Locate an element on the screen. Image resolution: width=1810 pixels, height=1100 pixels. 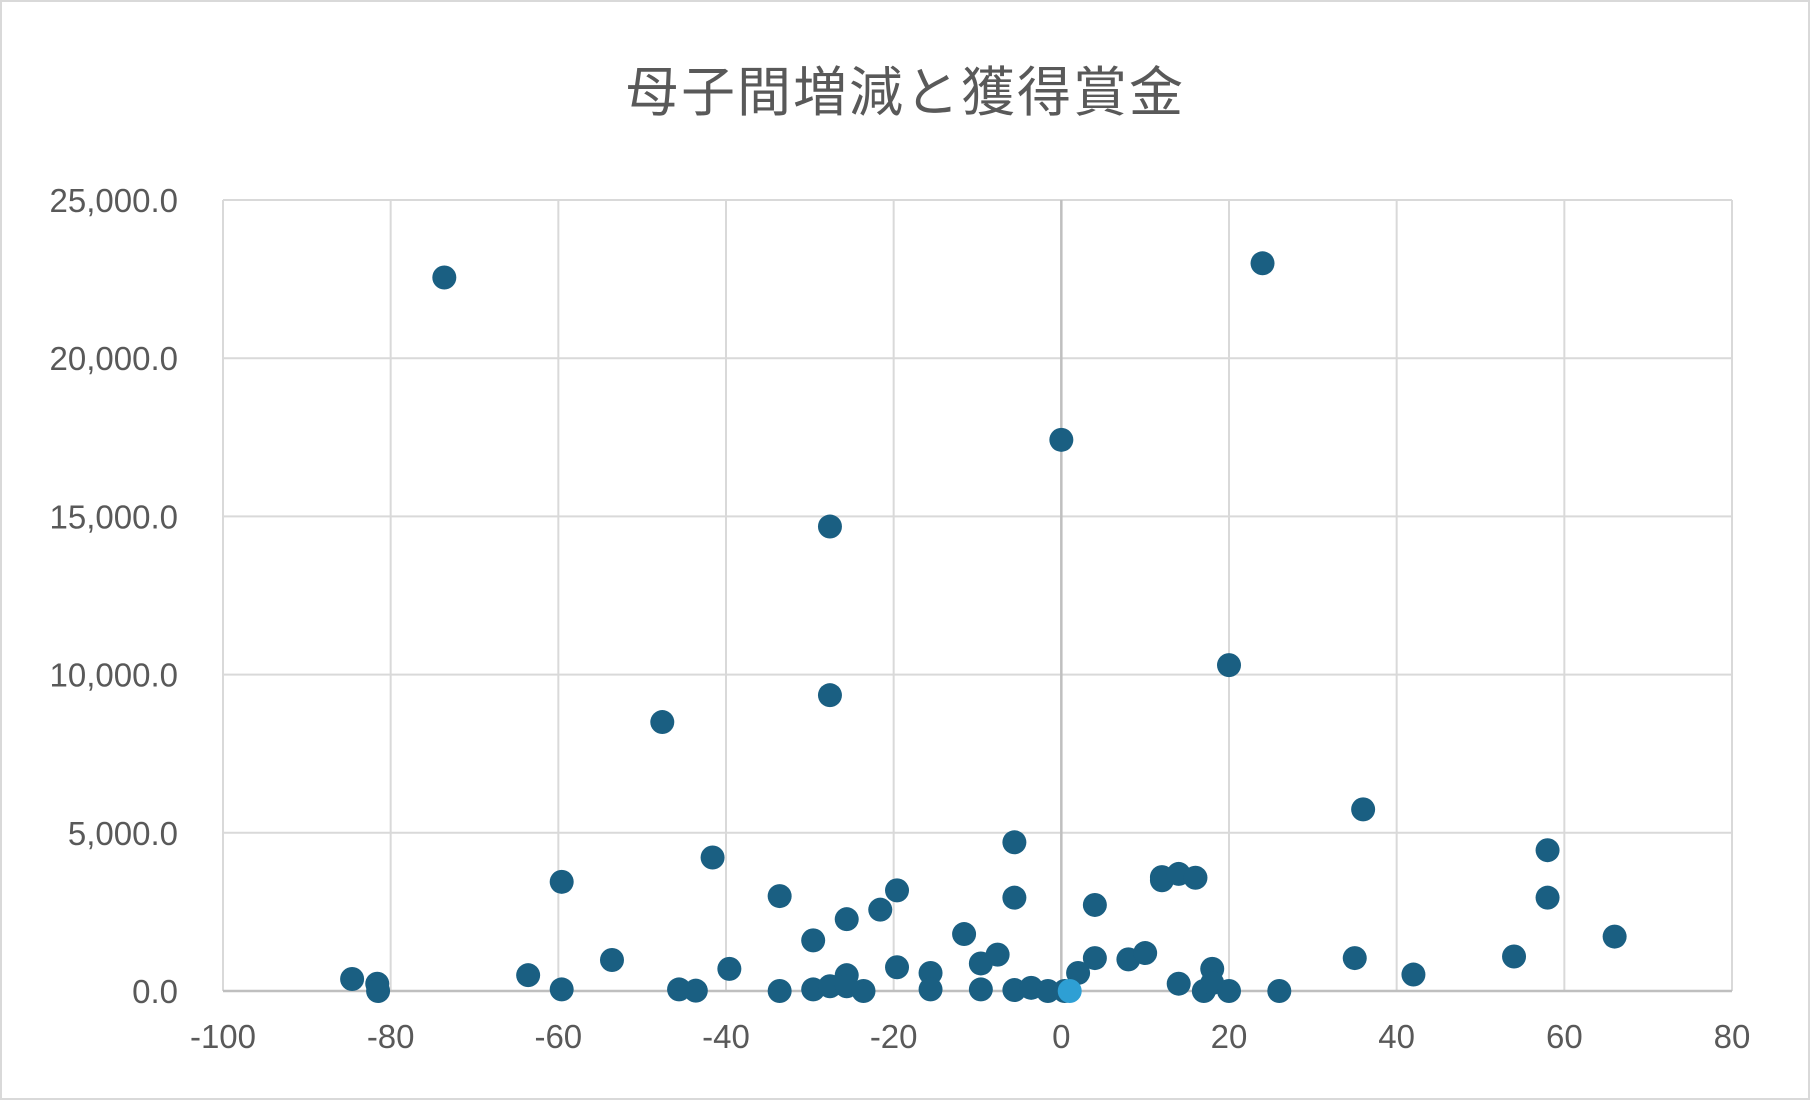
x-tick-label: 40 is located at coordinates (1396, 1036).